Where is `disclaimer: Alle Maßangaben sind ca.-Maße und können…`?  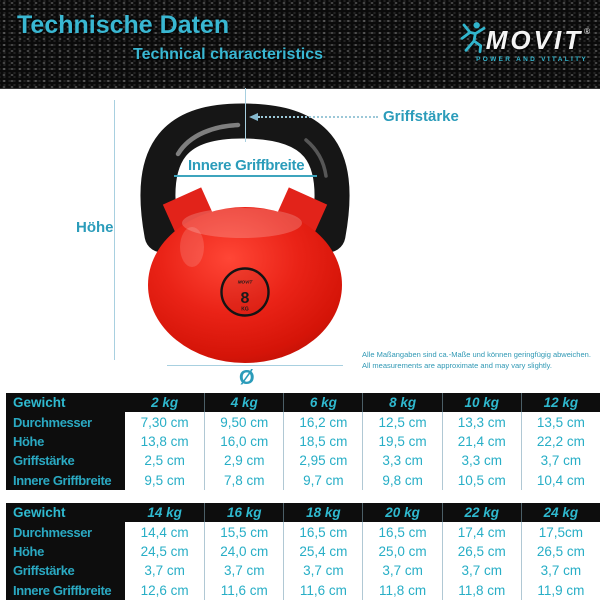
disclaimer: Alle Maßangaben sind ca.-Maße und können… is located at coordinates (478, 361).